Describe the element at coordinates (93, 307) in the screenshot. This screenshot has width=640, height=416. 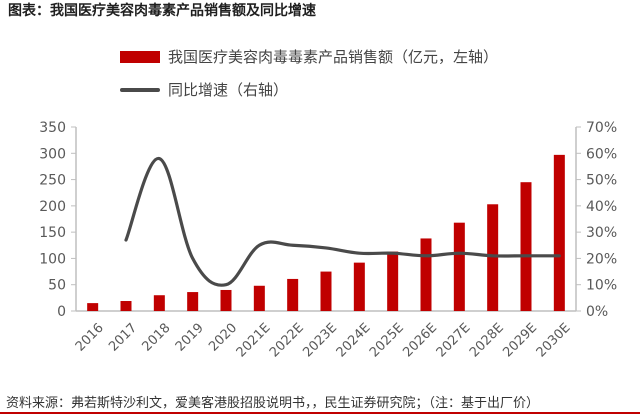
I see `bar-2016` at that location.